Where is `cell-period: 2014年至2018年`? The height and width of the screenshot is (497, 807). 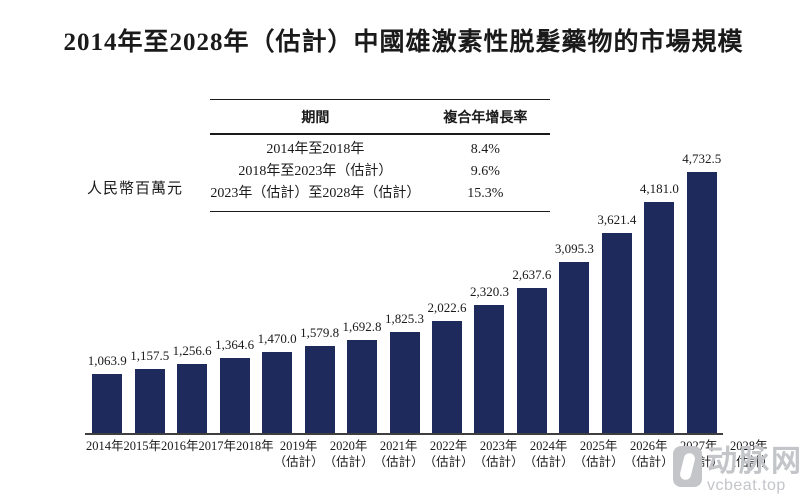
cell-period: 2014年至2018年 is located at coordinates (315, 149).